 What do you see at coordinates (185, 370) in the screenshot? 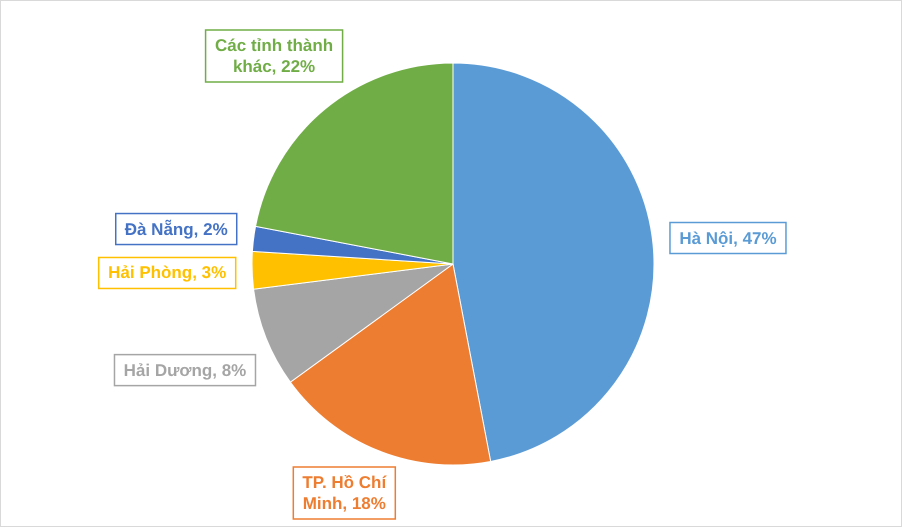
I see `slice-label: Hải Dương, 8%` at bounding box center [185, 370].